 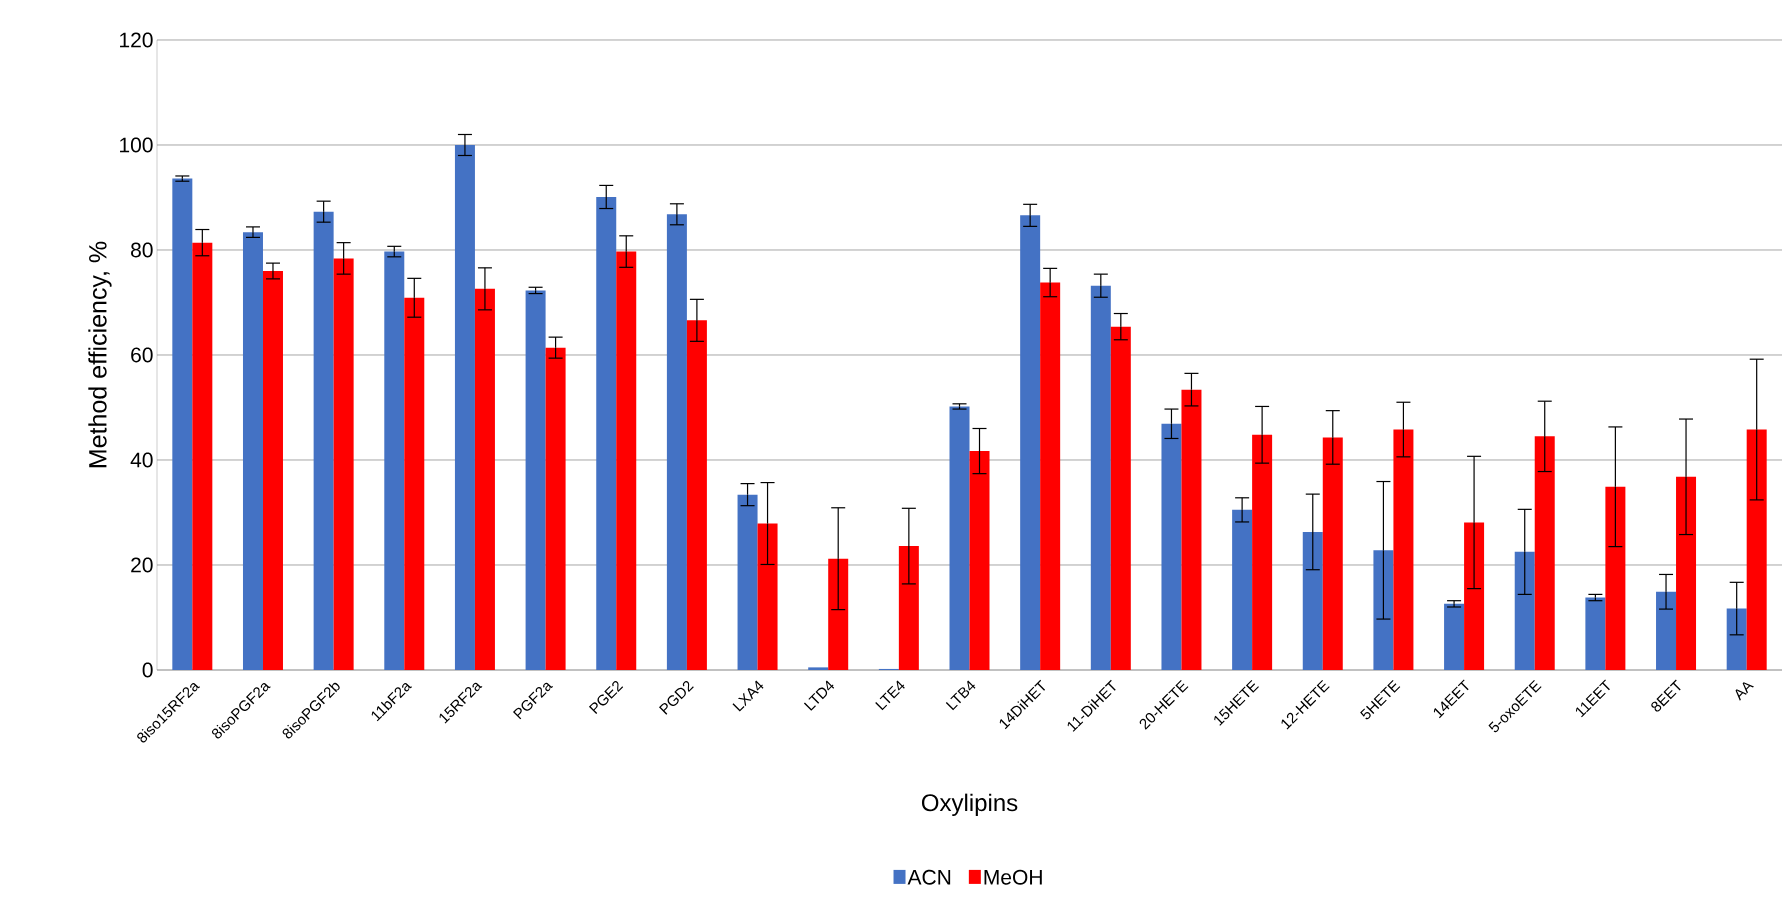 I want to click on y-tick-label: 0, so click(x=147, y=670).